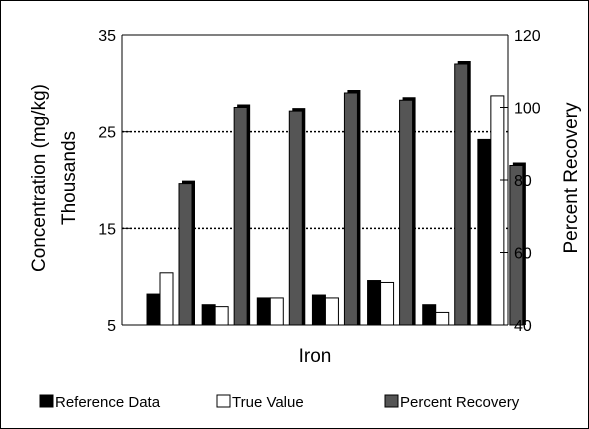 This screenshot has height=429, width=589. I want to click on left-tick-label: 25, so click(107, 133).